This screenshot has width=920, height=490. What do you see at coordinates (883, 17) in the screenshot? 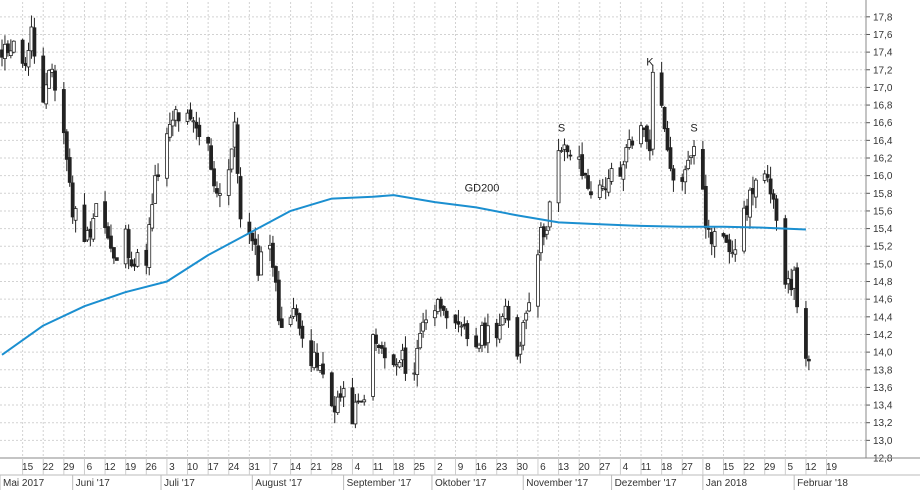
I see `y-tick-label: 17,8` at bounding box center [883, 17].